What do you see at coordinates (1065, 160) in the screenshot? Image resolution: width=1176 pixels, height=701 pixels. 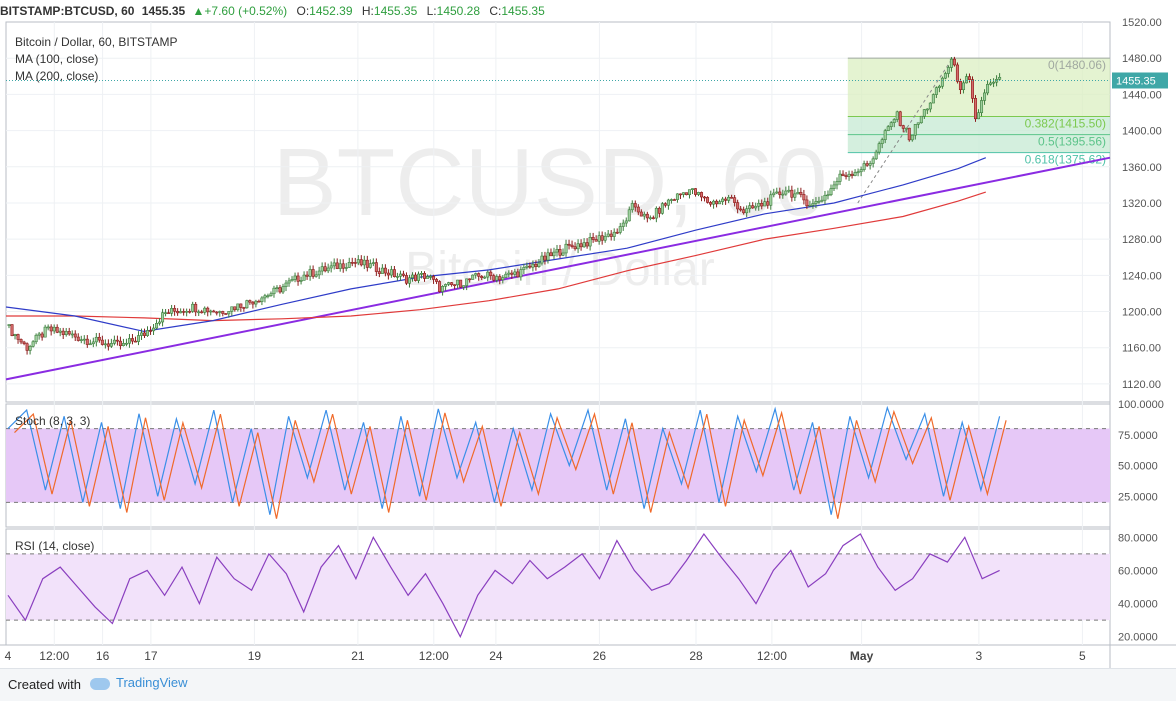 I see `fib-level-label: 0.618(1375.62)` at bounding box center [1065, 160].